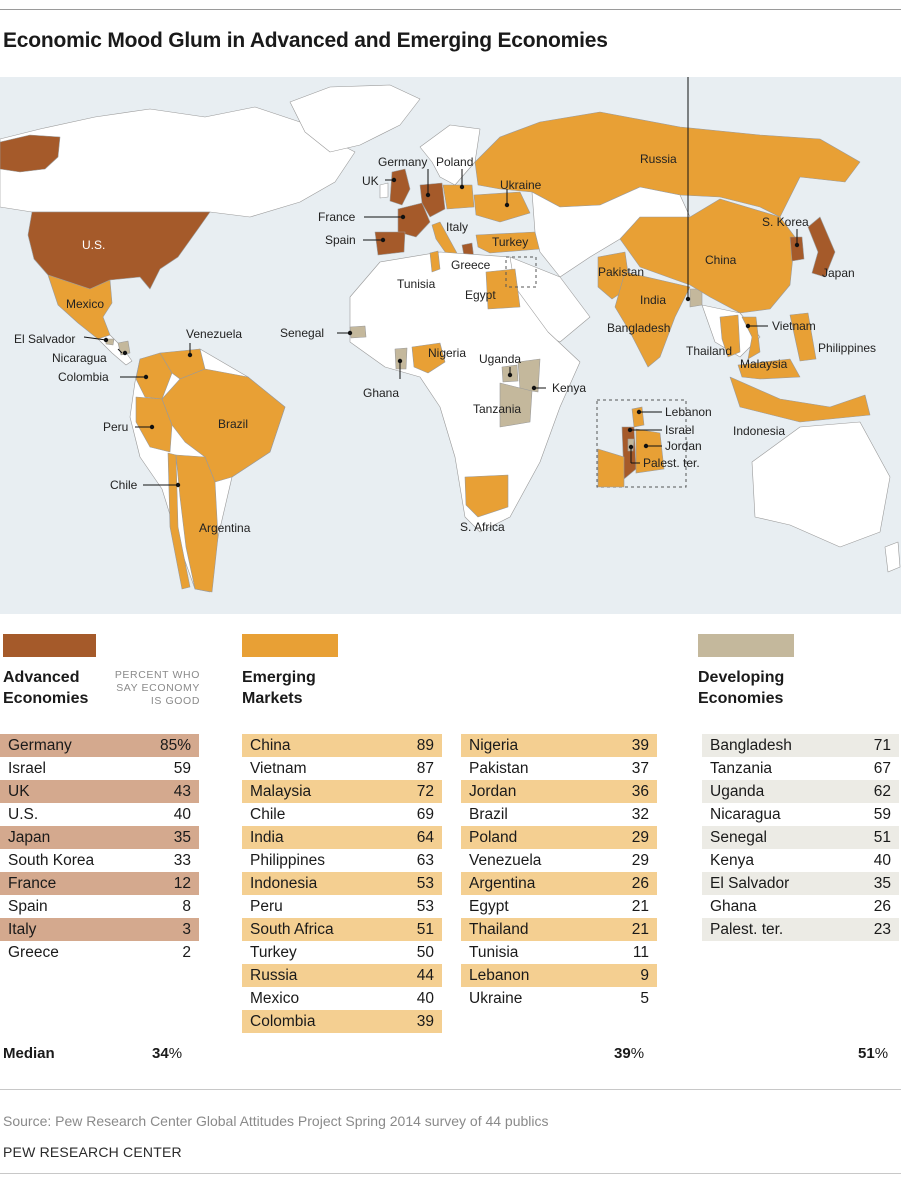 The height and width of the screenshot is (1200, 901). I want to click on table-row: Indonesia 53, so click(342, 883).